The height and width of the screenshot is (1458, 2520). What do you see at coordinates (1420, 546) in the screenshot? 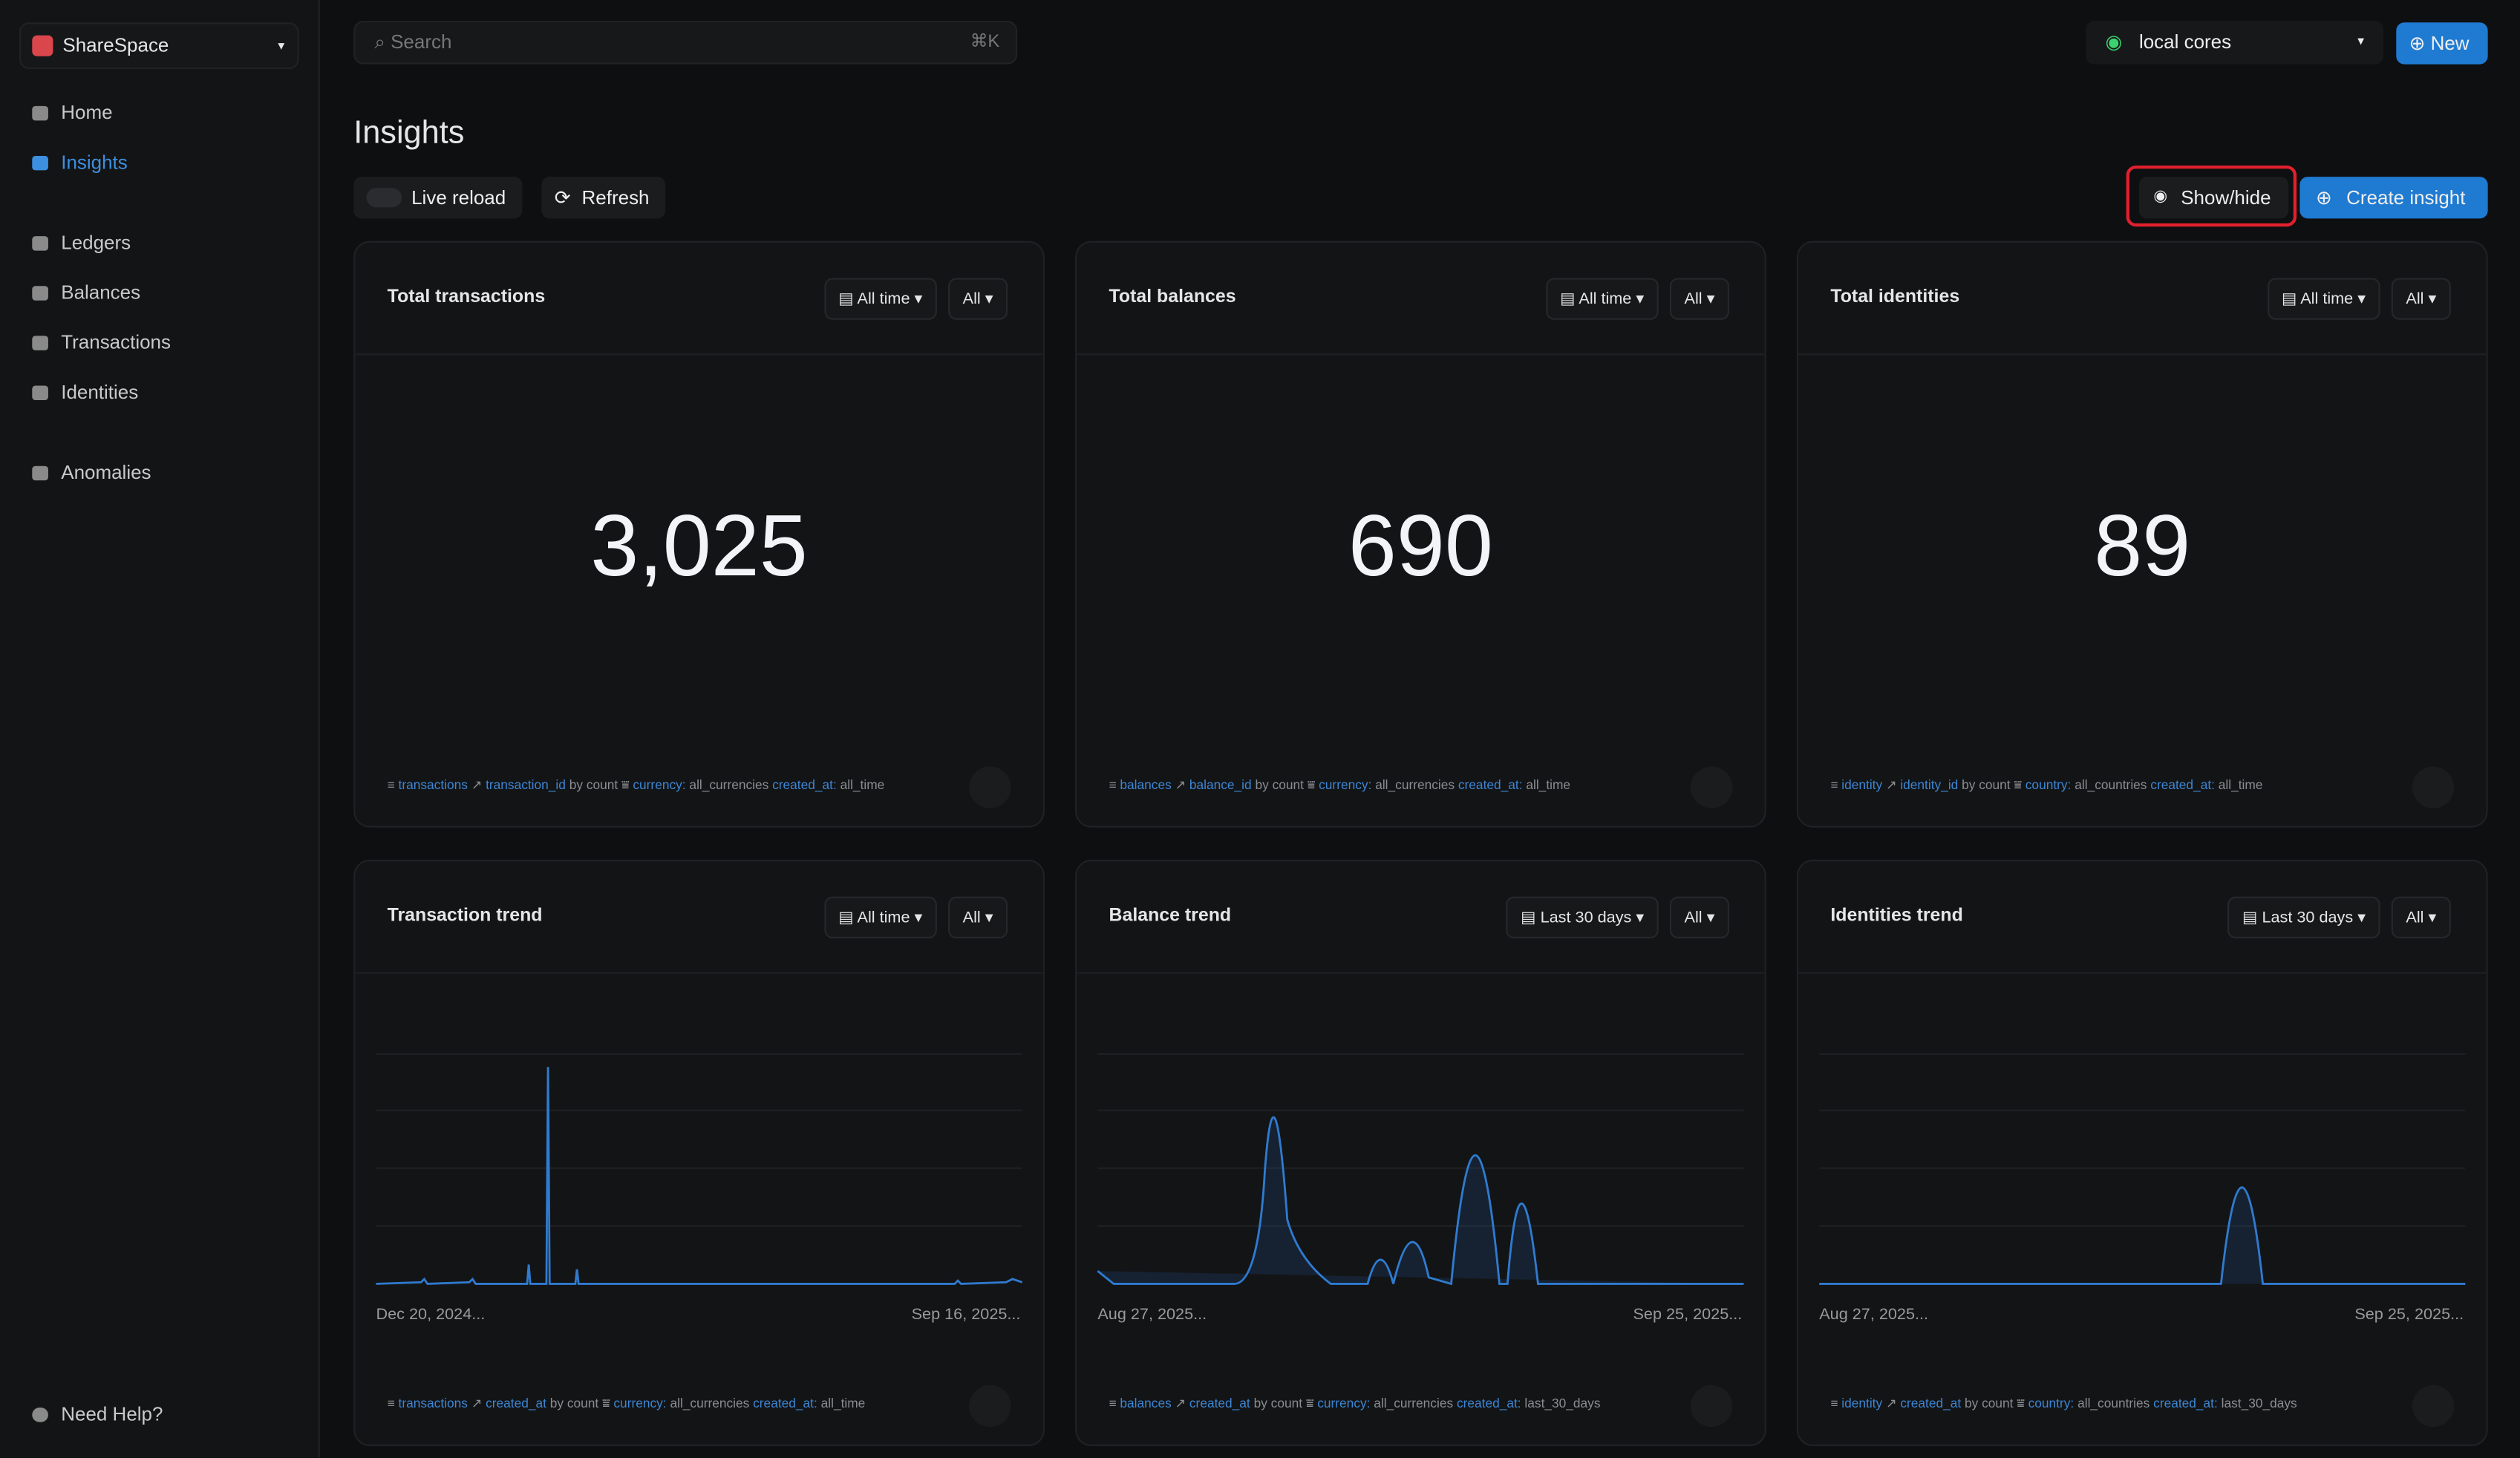
I see `metric-value: 690` at bounding box center [1420, 546].